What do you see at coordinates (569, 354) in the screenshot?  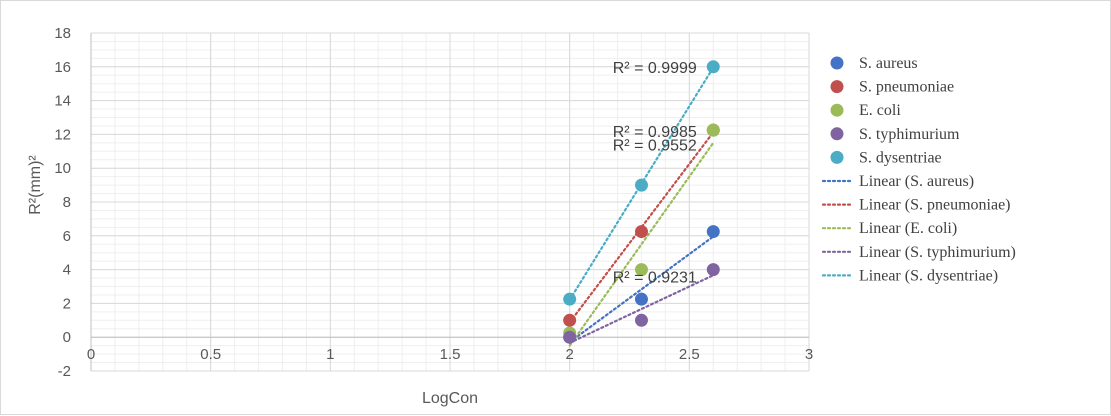 I see `x-tick-label: 2` at bounding box center [569, 354].